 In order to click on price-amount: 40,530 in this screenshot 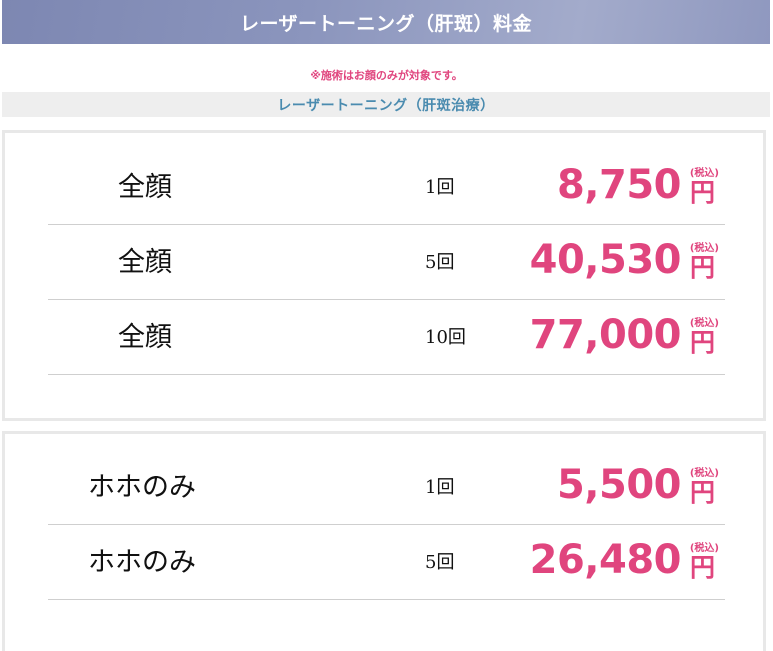, I will do `click(605, 260)`.